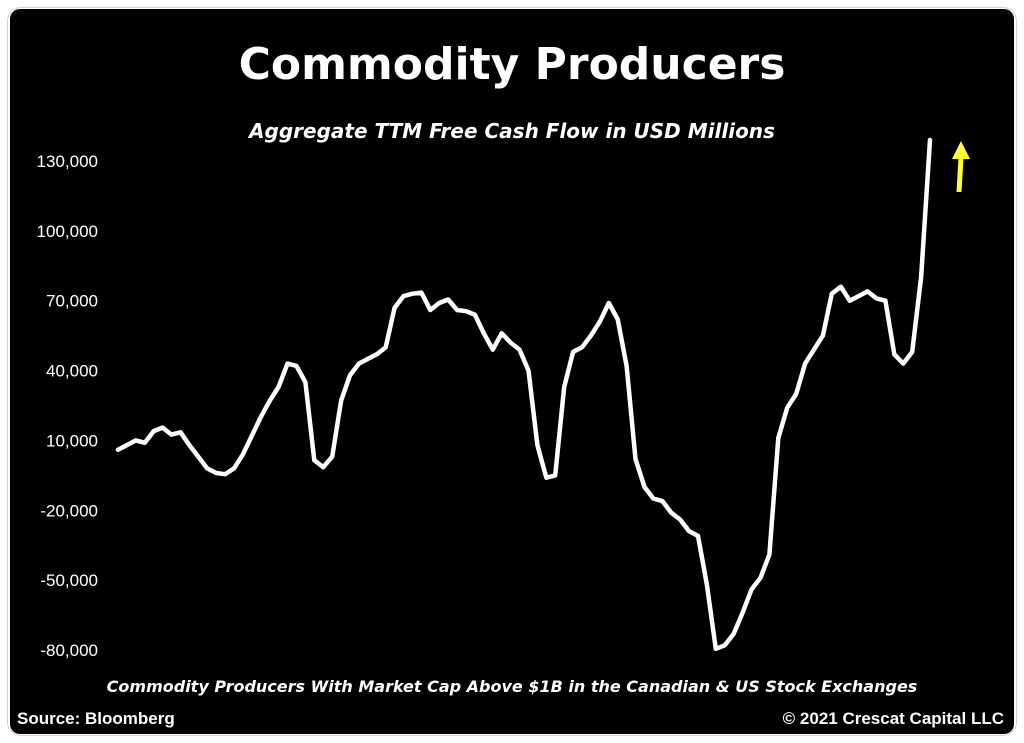 This screenshot has height=743, width=1024. I want to click on source-label: Source: Bloomberg, so click(96, 718).